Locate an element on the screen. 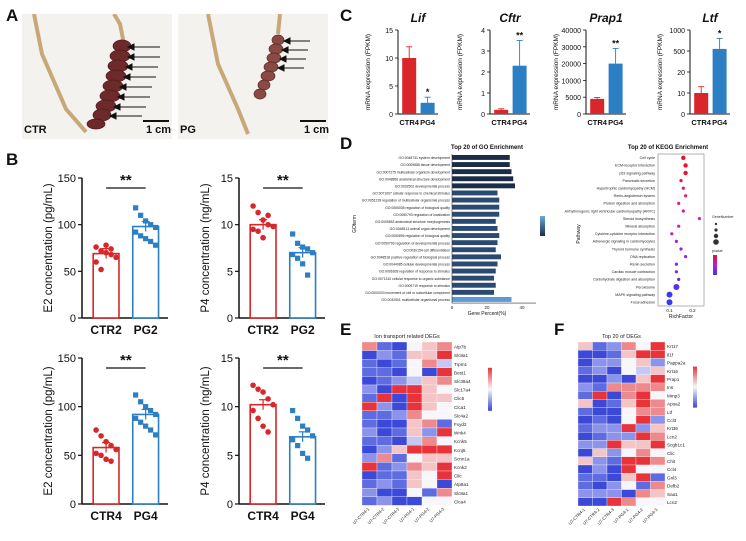  x-tick-label: 0.1 is located at coordinates (669, 310).